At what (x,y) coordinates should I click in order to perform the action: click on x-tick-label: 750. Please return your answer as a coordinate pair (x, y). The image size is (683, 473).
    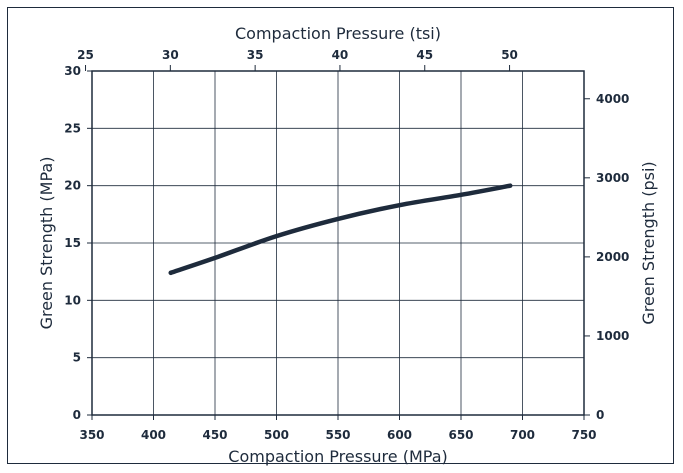
    Looking at the image, I should click on (583, 435).